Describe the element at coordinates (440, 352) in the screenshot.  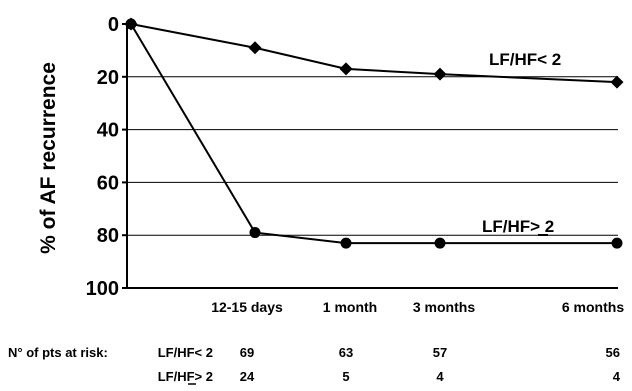
I see `risk-value: 57` at that location.